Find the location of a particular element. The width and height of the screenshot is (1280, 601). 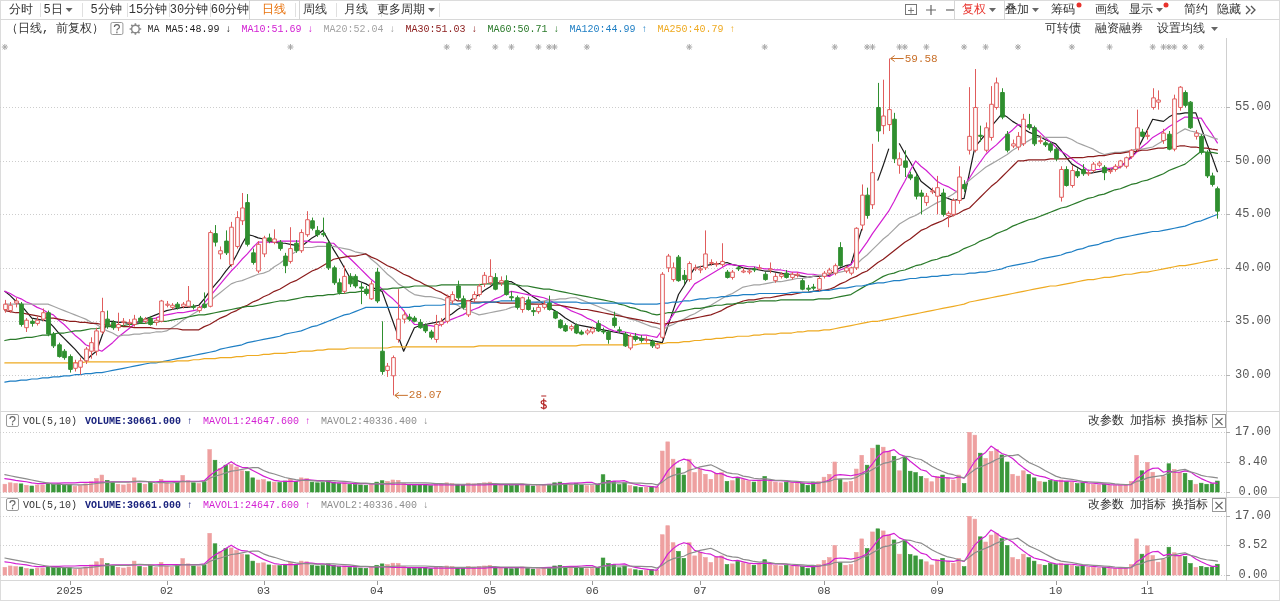

y-tick-label: 8.40 is located at coordinates (1253, 462).